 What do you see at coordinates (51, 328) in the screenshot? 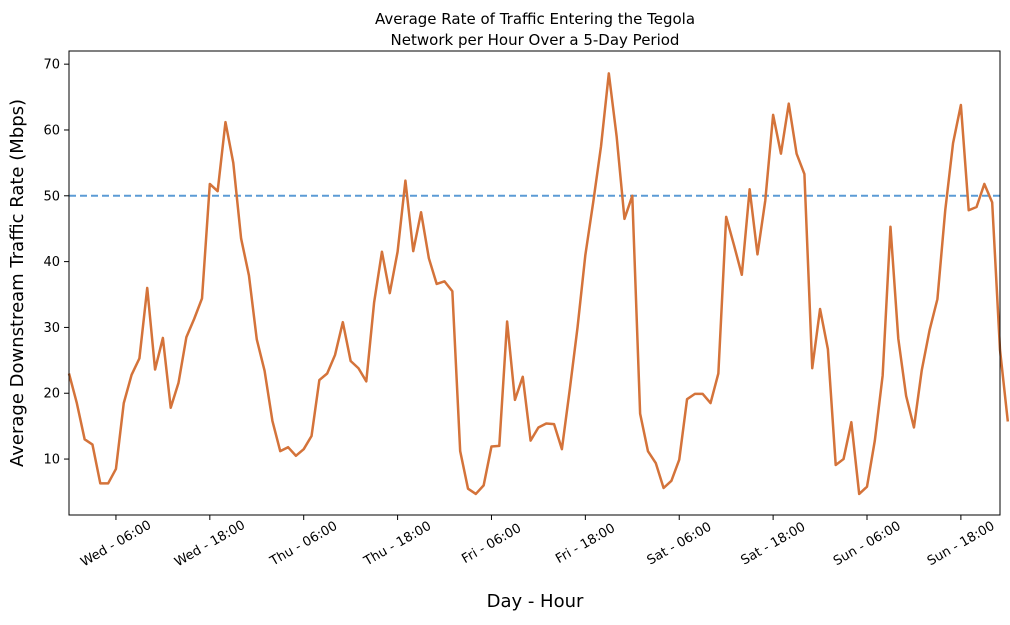
I see `y-tick-label: 30` at bounding box center [51, 328].